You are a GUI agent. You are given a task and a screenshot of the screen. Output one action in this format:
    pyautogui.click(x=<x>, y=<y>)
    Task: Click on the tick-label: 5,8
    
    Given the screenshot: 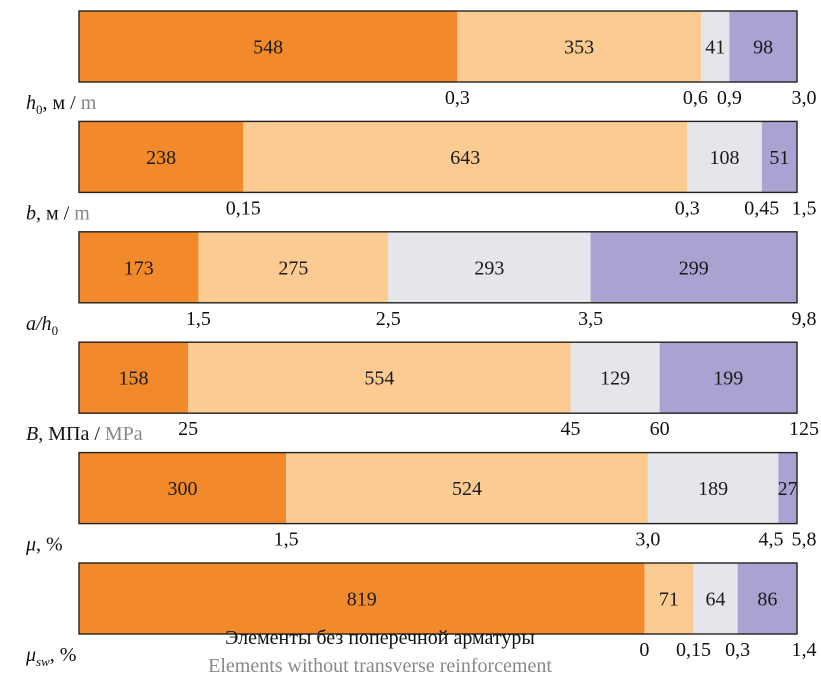 What is the action you would take?
    pyautogui.click(x=804, y=540)
    